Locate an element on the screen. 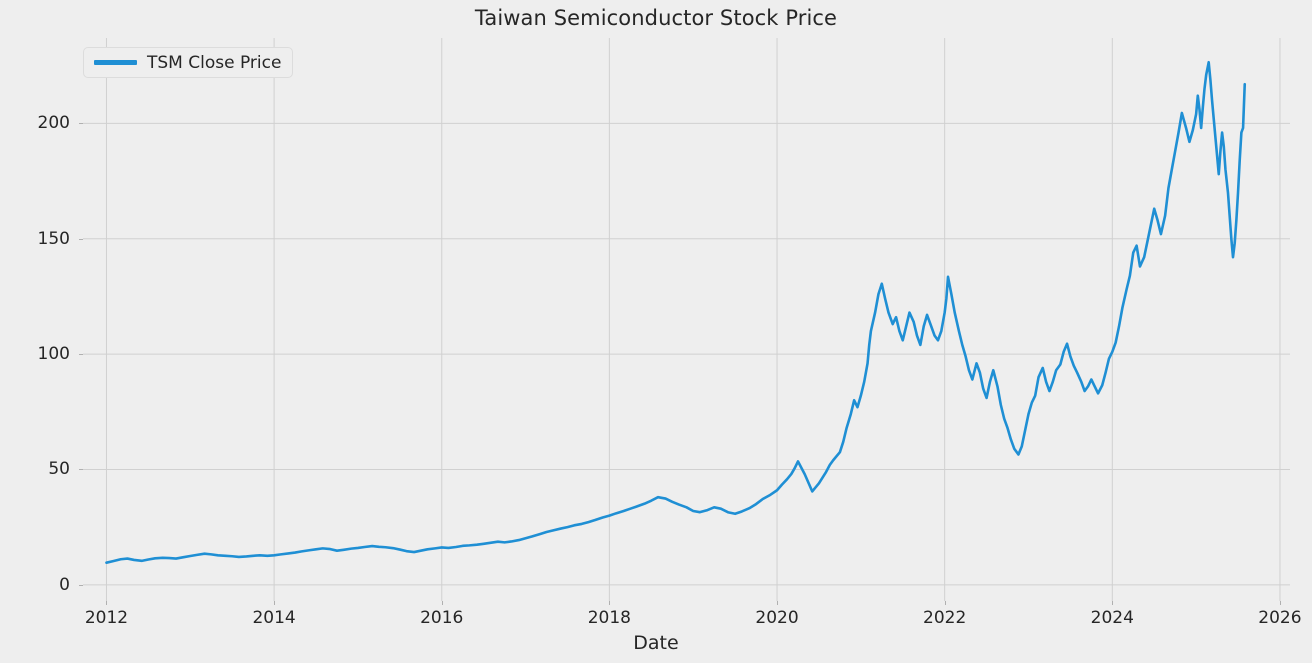  x-tick-label: 2020 is located at coordinates (777, 618).